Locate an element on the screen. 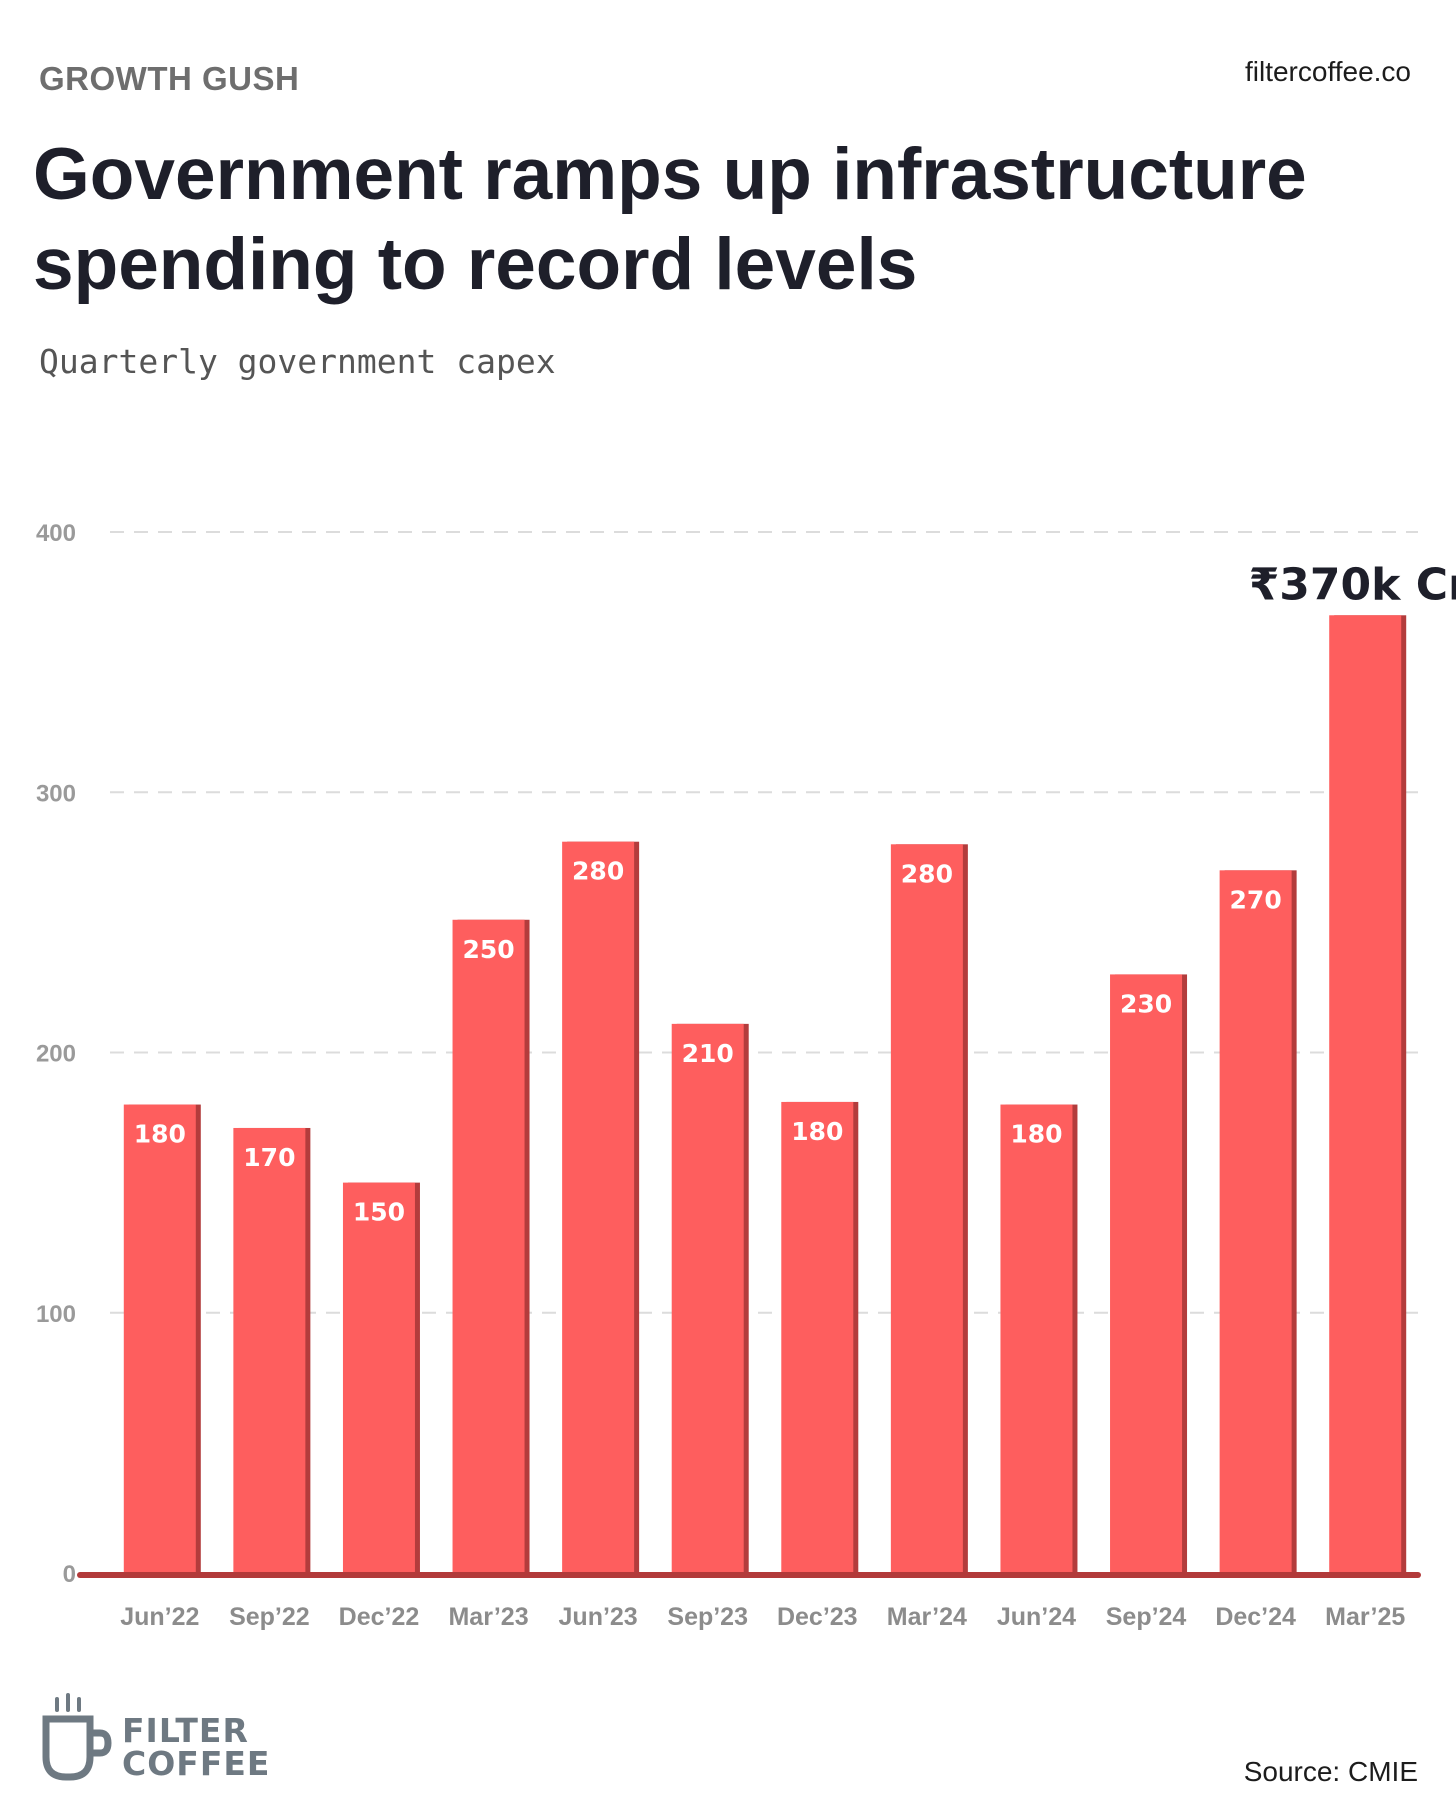  x-tick-label: Jun’22 is located at coordinates (159, 1617).